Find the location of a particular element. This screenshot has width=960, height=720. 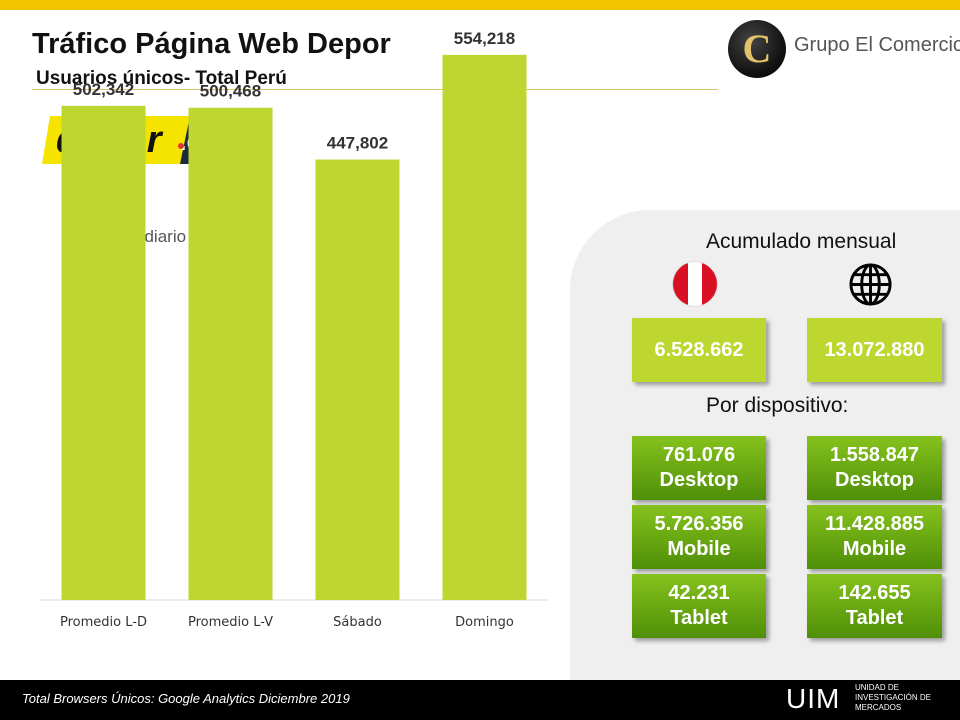

category-label-2: Promedio L-V is located at coordinates (230, 622).